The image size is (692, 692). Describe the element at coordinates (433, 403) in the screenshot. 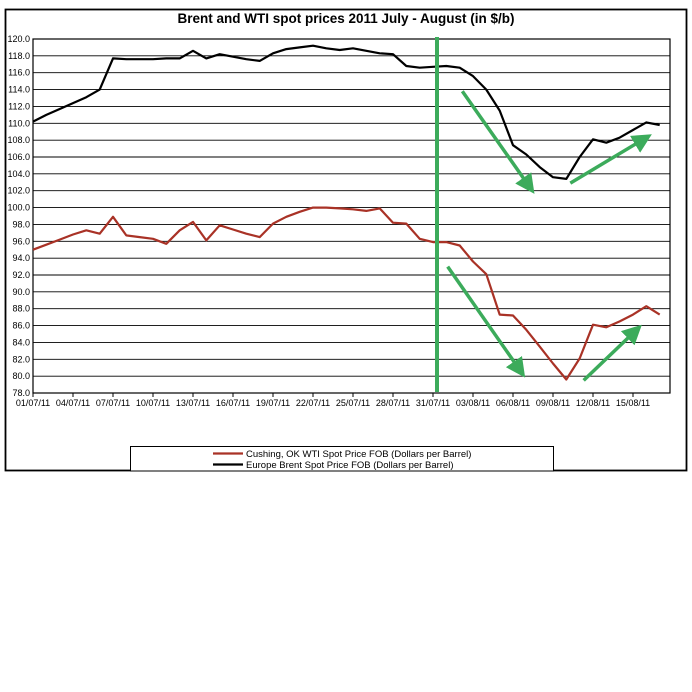

I see `x-tick-label: 31/07/11` at that location.